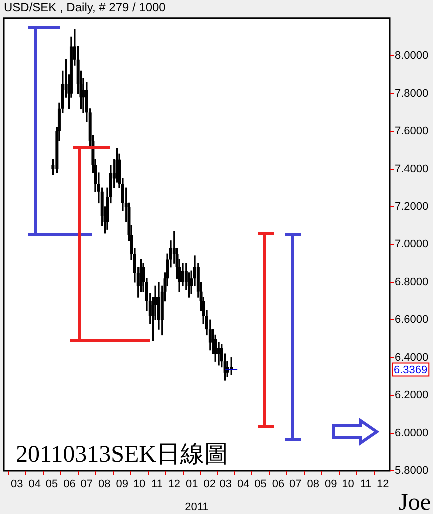 The image size is (433, 514). Describe the element at coordinates (197, 507) in the screenshot. I see `x-axis-title: 2011` at that location.